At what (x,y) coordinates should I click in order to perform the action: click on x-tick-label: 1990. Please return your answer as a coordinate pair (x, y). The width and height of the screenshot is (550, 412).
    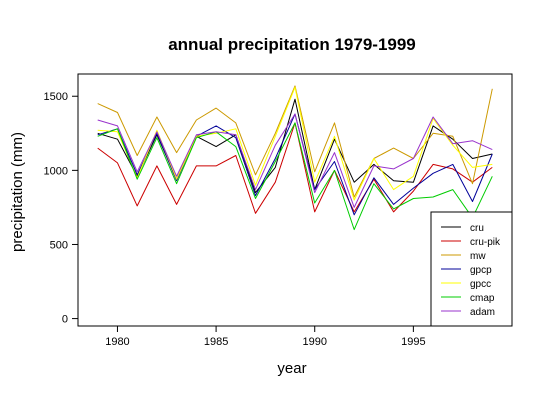
    Looking at the image, I should click on (314, 342).